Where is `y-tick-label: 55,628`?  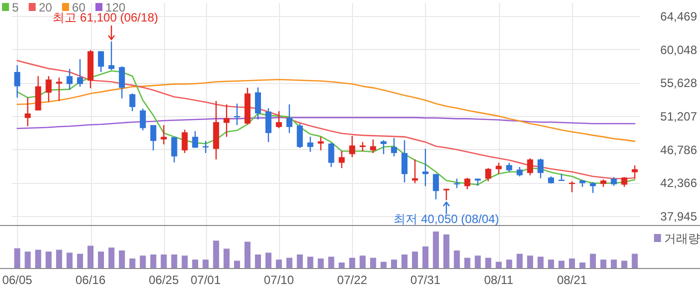 y-tick-label: 55,628 is located at coordinates (679, 83).